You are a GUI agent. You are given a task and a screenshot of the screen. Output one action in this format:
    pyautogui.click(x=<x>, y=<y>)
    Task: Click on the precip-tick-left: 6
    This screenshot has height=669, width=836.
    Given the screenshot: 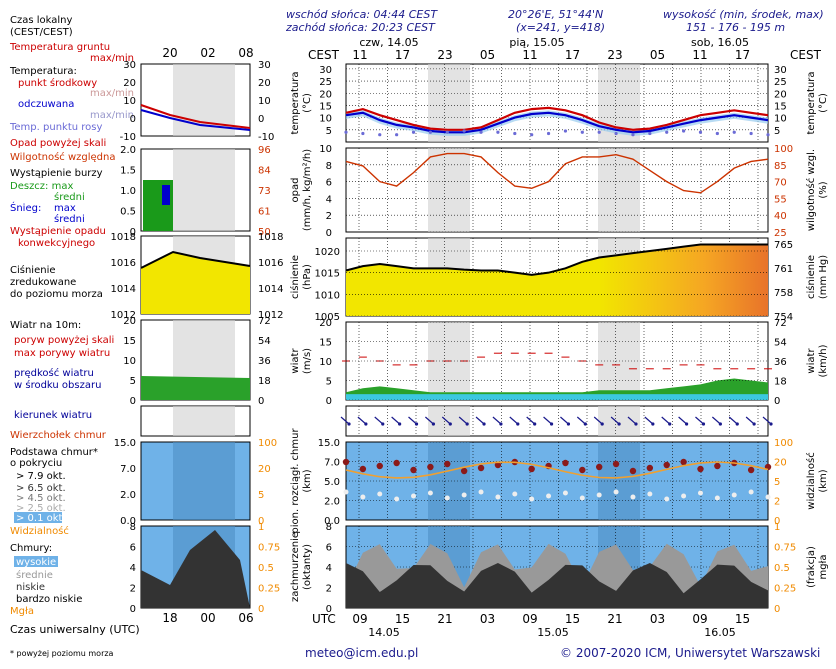 What is the action you would take?
    pyautogui.click(x=329, y=183)
    